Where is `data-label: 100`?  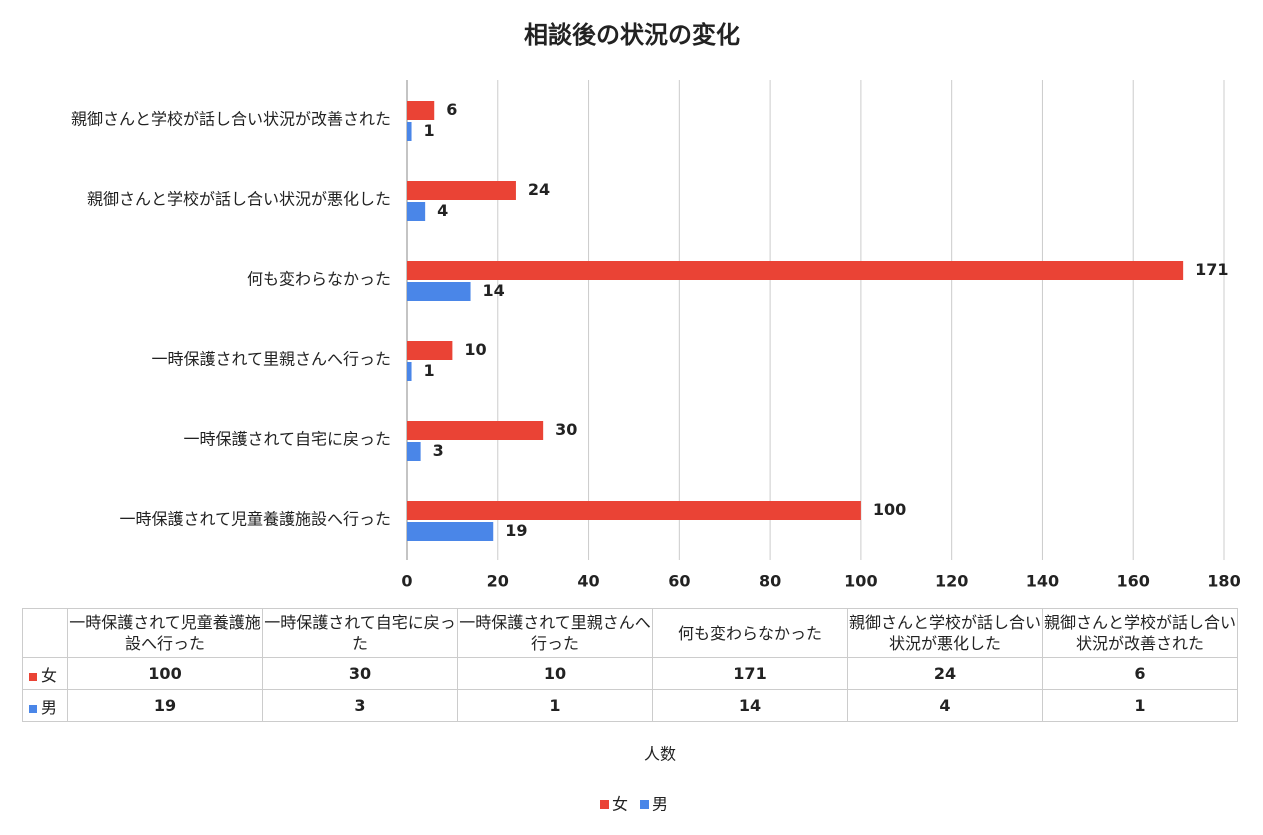 data-label: 100 is located at coordinates (889, 509).